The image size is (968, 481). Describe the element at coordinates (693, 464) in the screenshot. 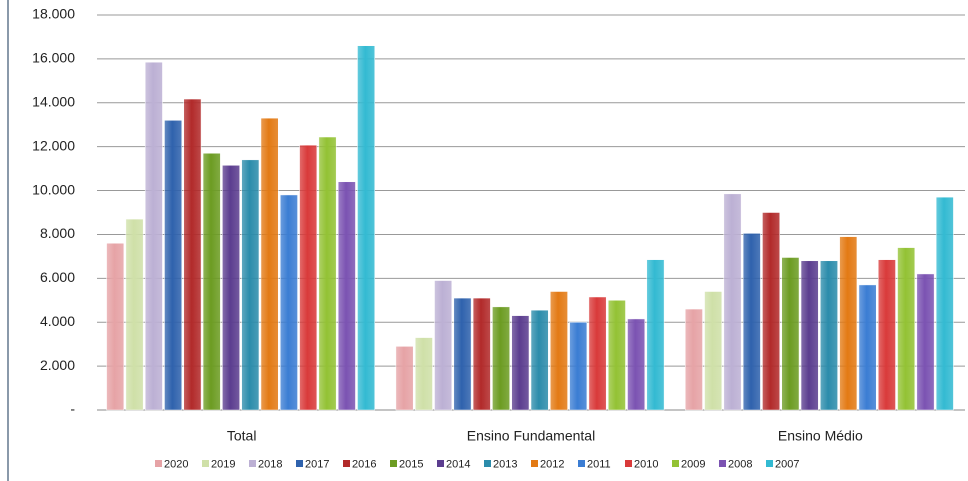

I see `legend-label: 2009` at that location.